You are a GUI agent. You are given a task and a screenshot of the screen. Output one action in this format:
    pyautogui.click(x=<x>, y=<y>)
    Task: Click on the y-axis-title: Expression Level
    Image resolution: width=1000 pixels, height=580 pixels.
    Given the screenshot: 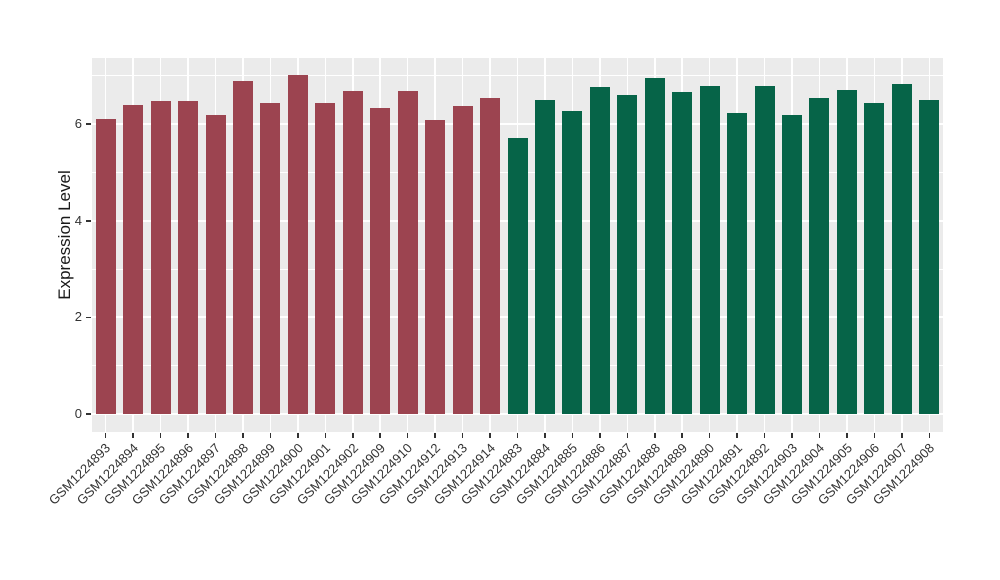 What is the action you would take?
    pyautogui.click(x=64, y=235)
    